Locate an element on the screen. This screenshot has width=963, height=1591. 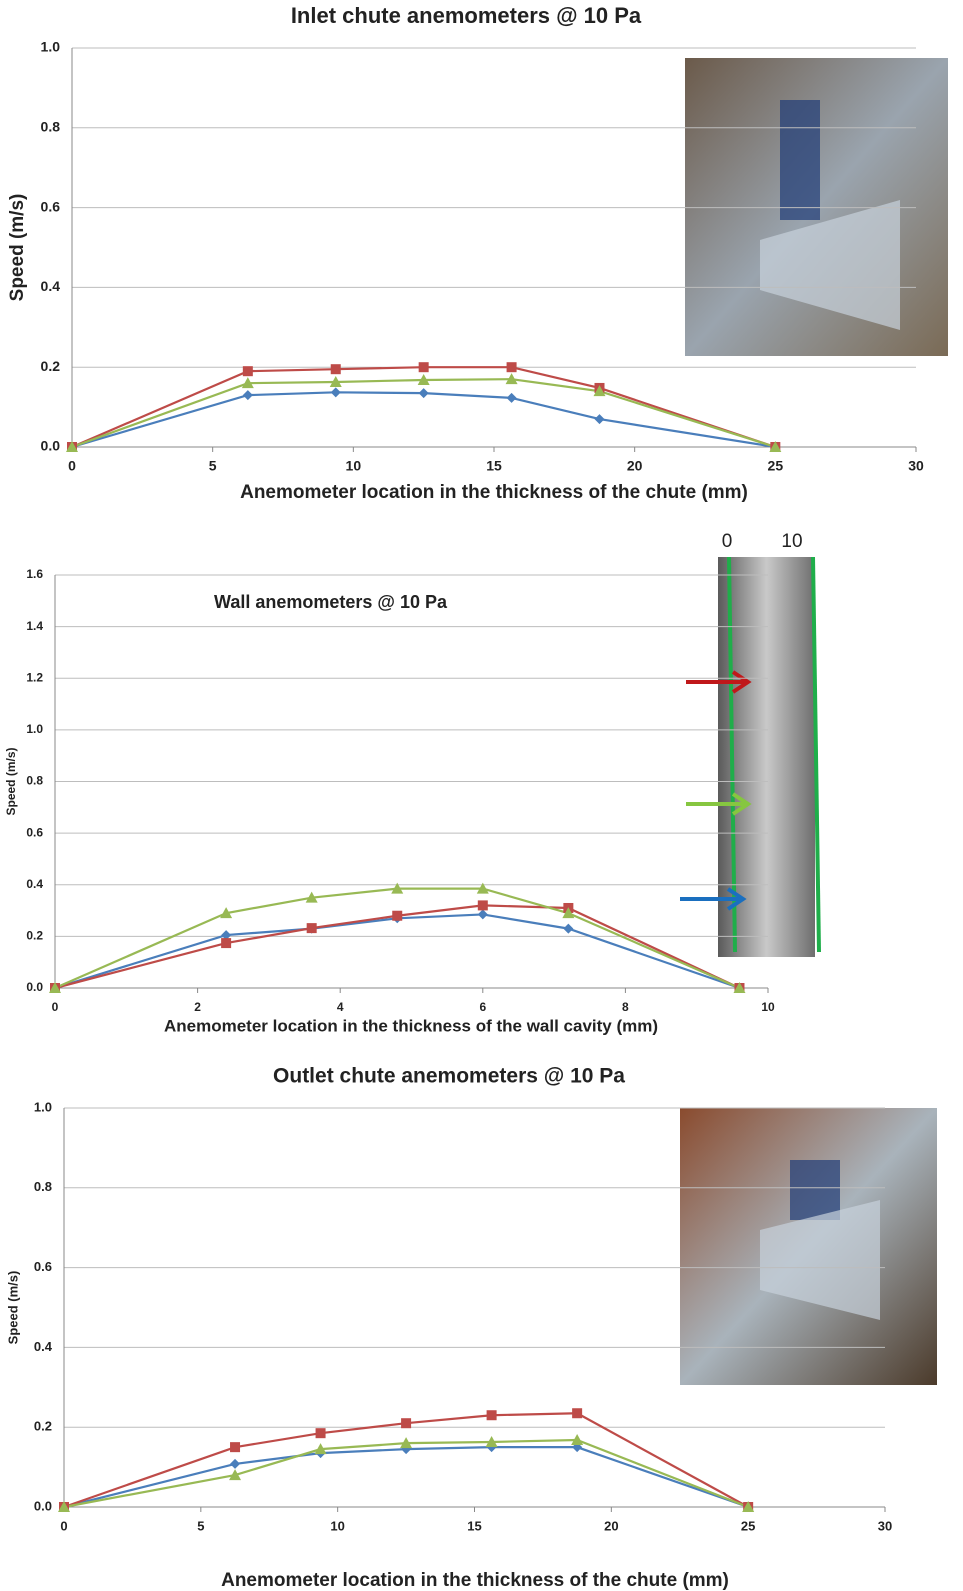
x-tick-label: 6 is located at coordinates (482, 1007).